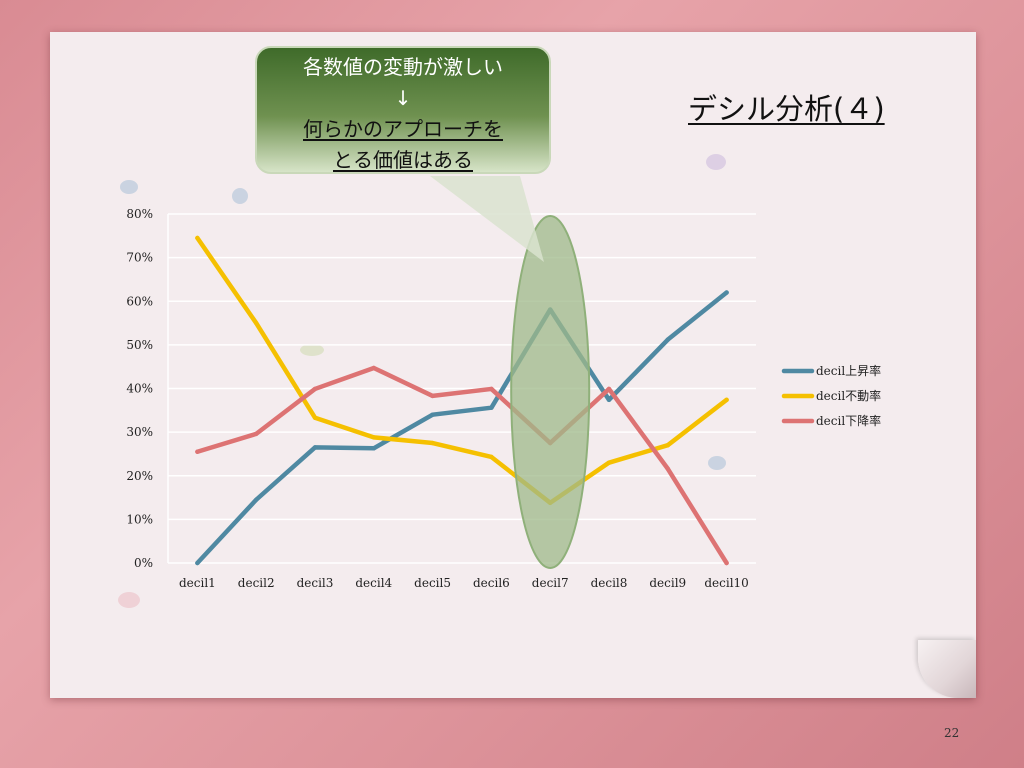 This screenshot has height=768, width=1024. Describe the element at coordinates (848, 420) in the screenshot. I see `legend-label: decil下降率` at that location.